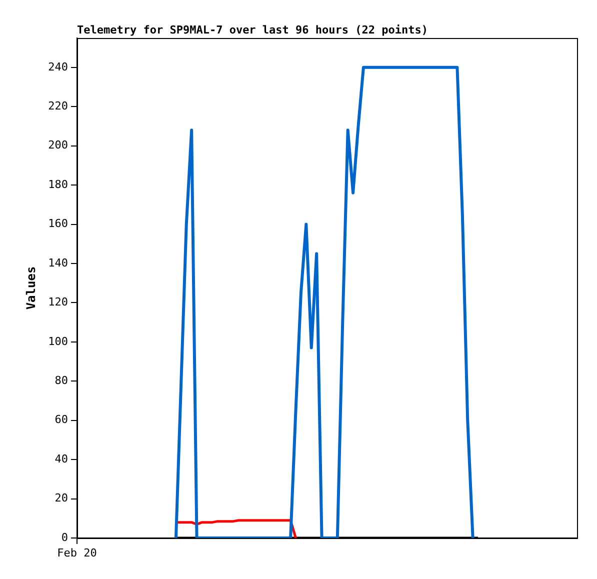  I want to click on y-tick-label: 20, so click(61, 498).